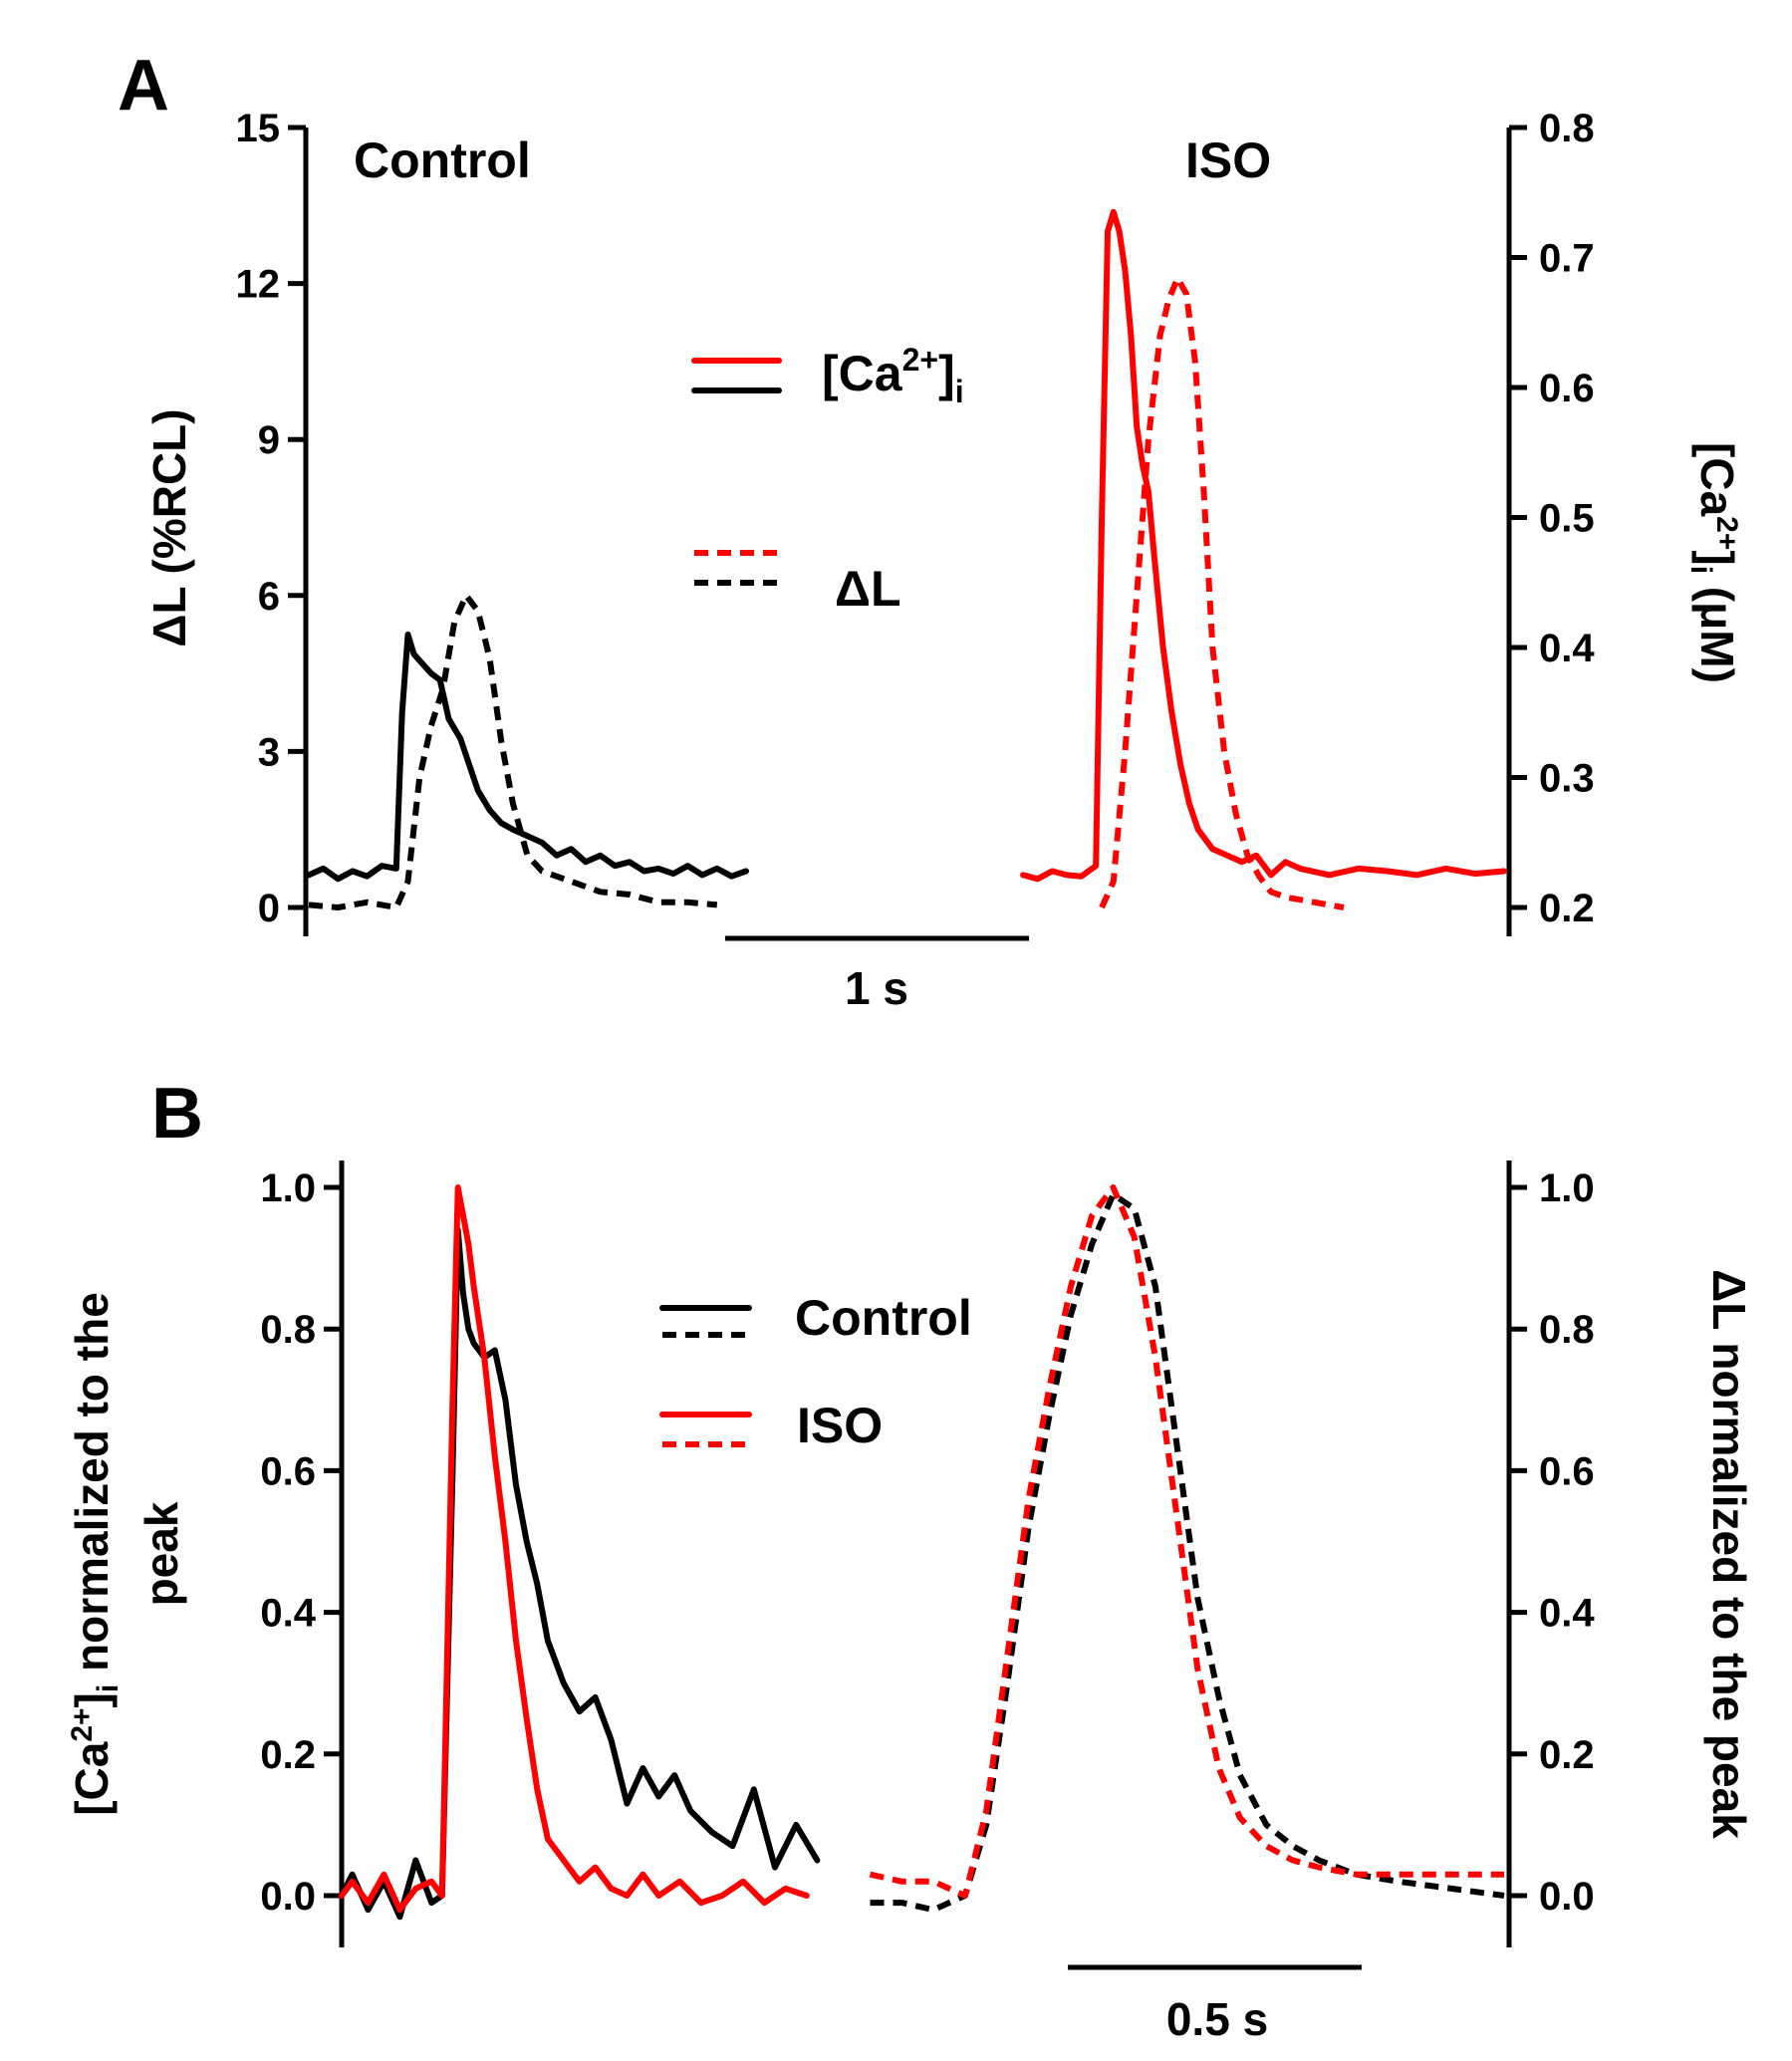  I want to click on panel-b-left-tick-label-4: 0.8, so click(288, 1330).